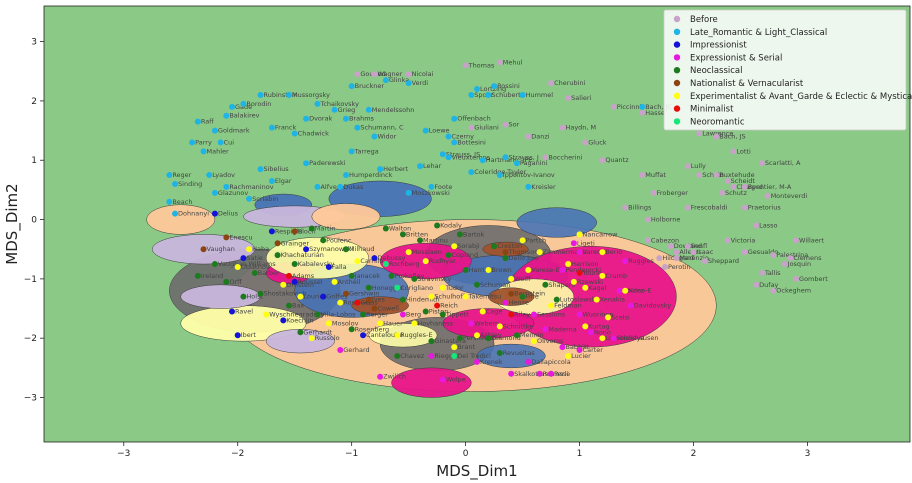 The image size is (912, 483). What do you see at coordinates (325, 228) in the screenshot?
I see `point-label: Martin` at bounding box center [325, 228].